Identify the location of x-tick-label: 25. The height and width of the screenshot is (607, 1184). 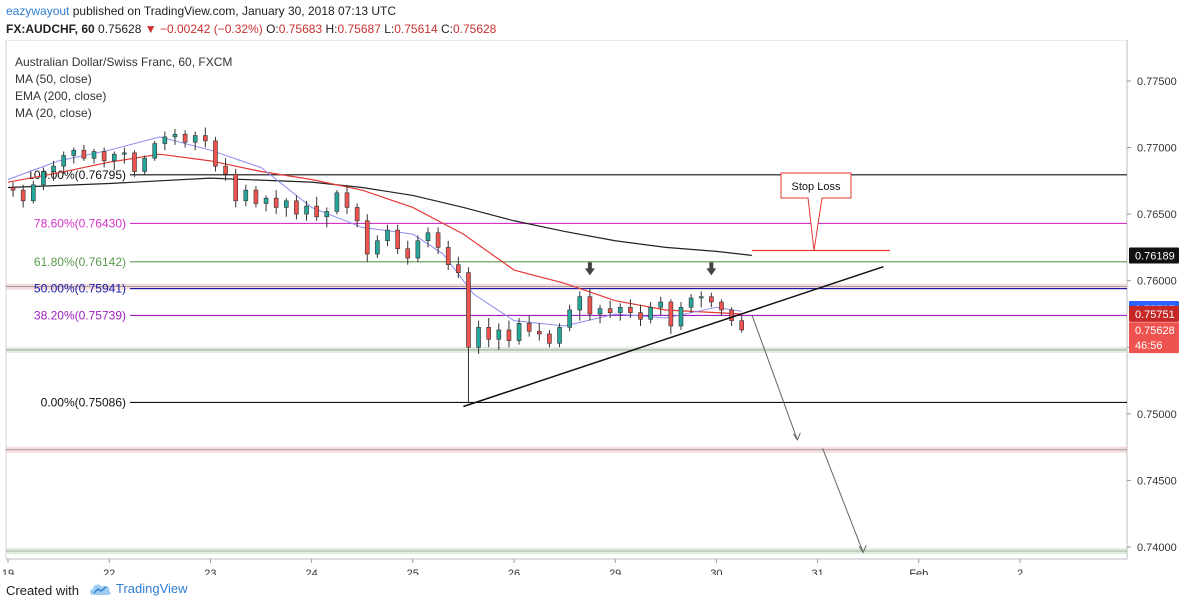
(413, 571).